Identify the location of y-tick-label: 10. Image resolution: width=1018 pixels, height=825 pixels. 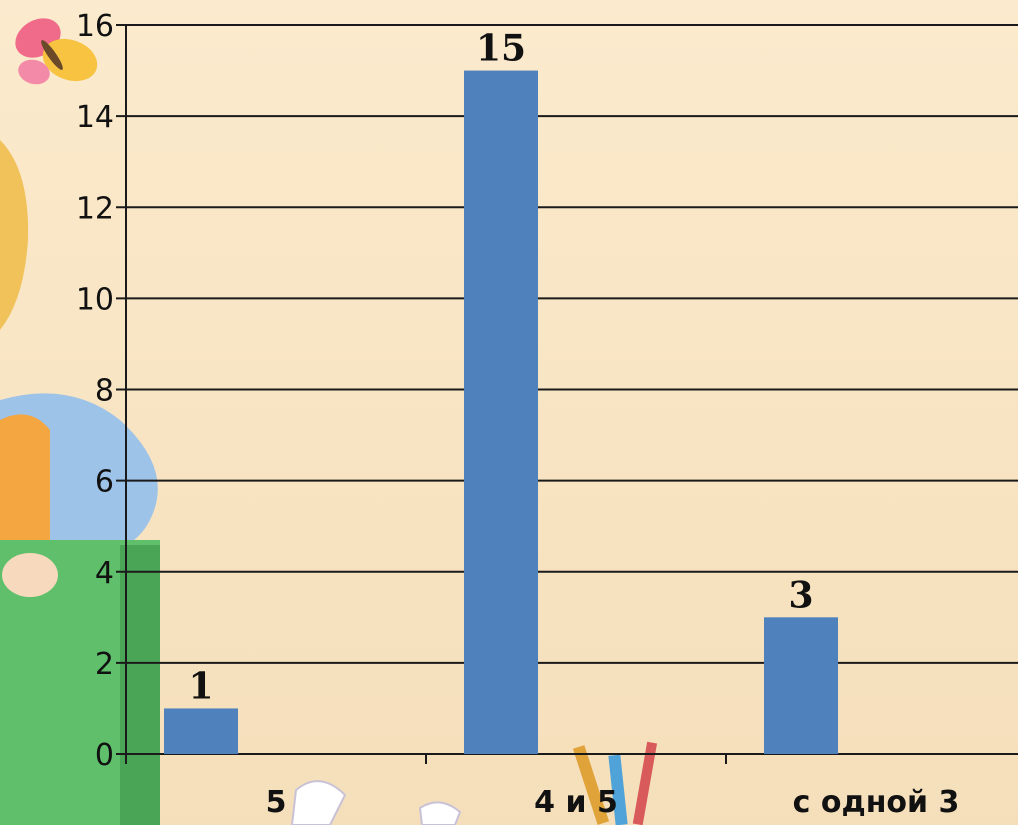
(95, 299).